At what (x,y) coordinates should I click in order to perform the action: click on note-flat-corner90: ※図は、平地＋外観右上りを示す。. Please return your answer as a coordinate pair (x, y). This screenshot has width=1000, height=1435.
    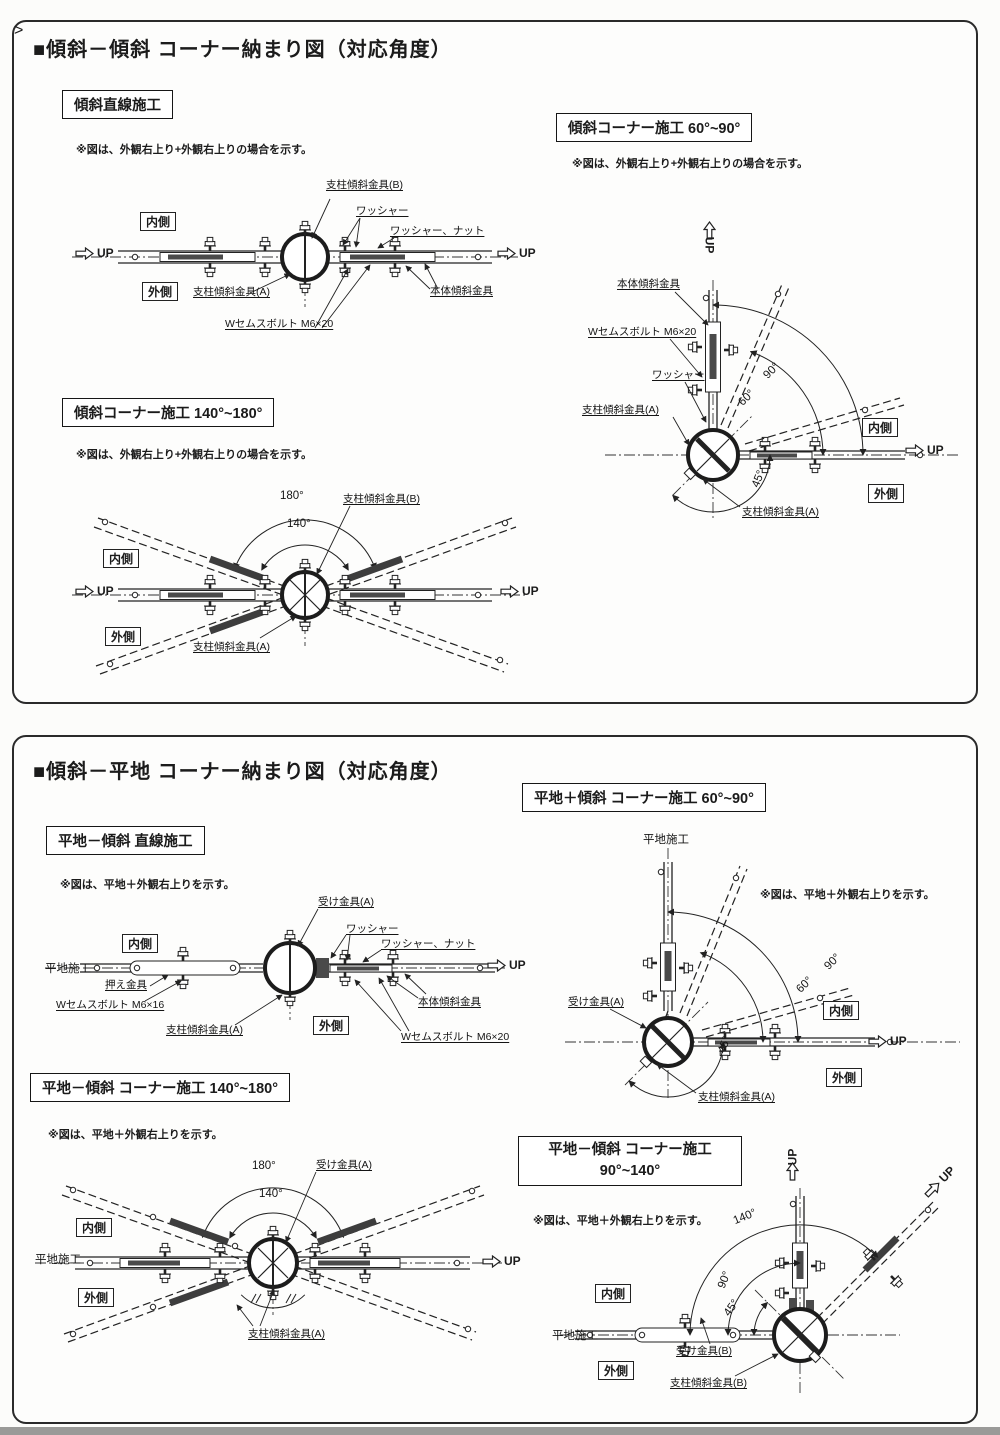
    Looking at the image, I should click on (620, 1221).